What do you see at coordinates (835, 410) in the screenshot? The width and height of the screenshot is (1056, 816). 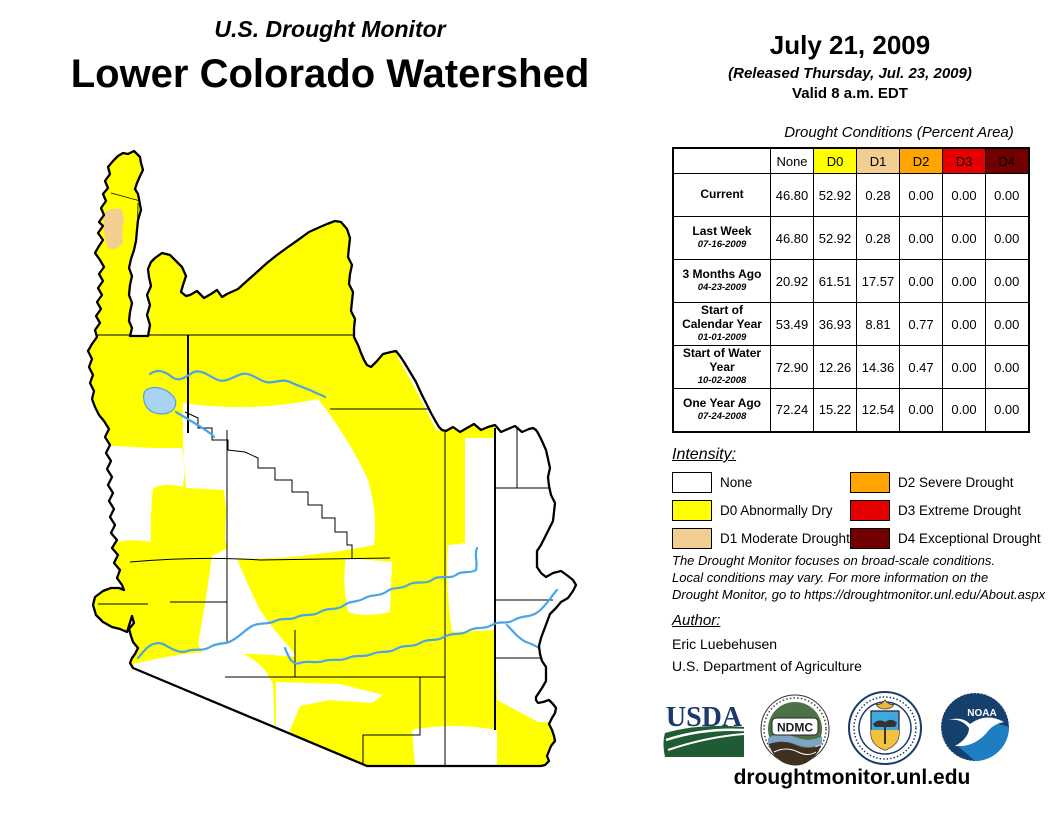 I see `cell: 15.22` at bounding box center [835, 410].